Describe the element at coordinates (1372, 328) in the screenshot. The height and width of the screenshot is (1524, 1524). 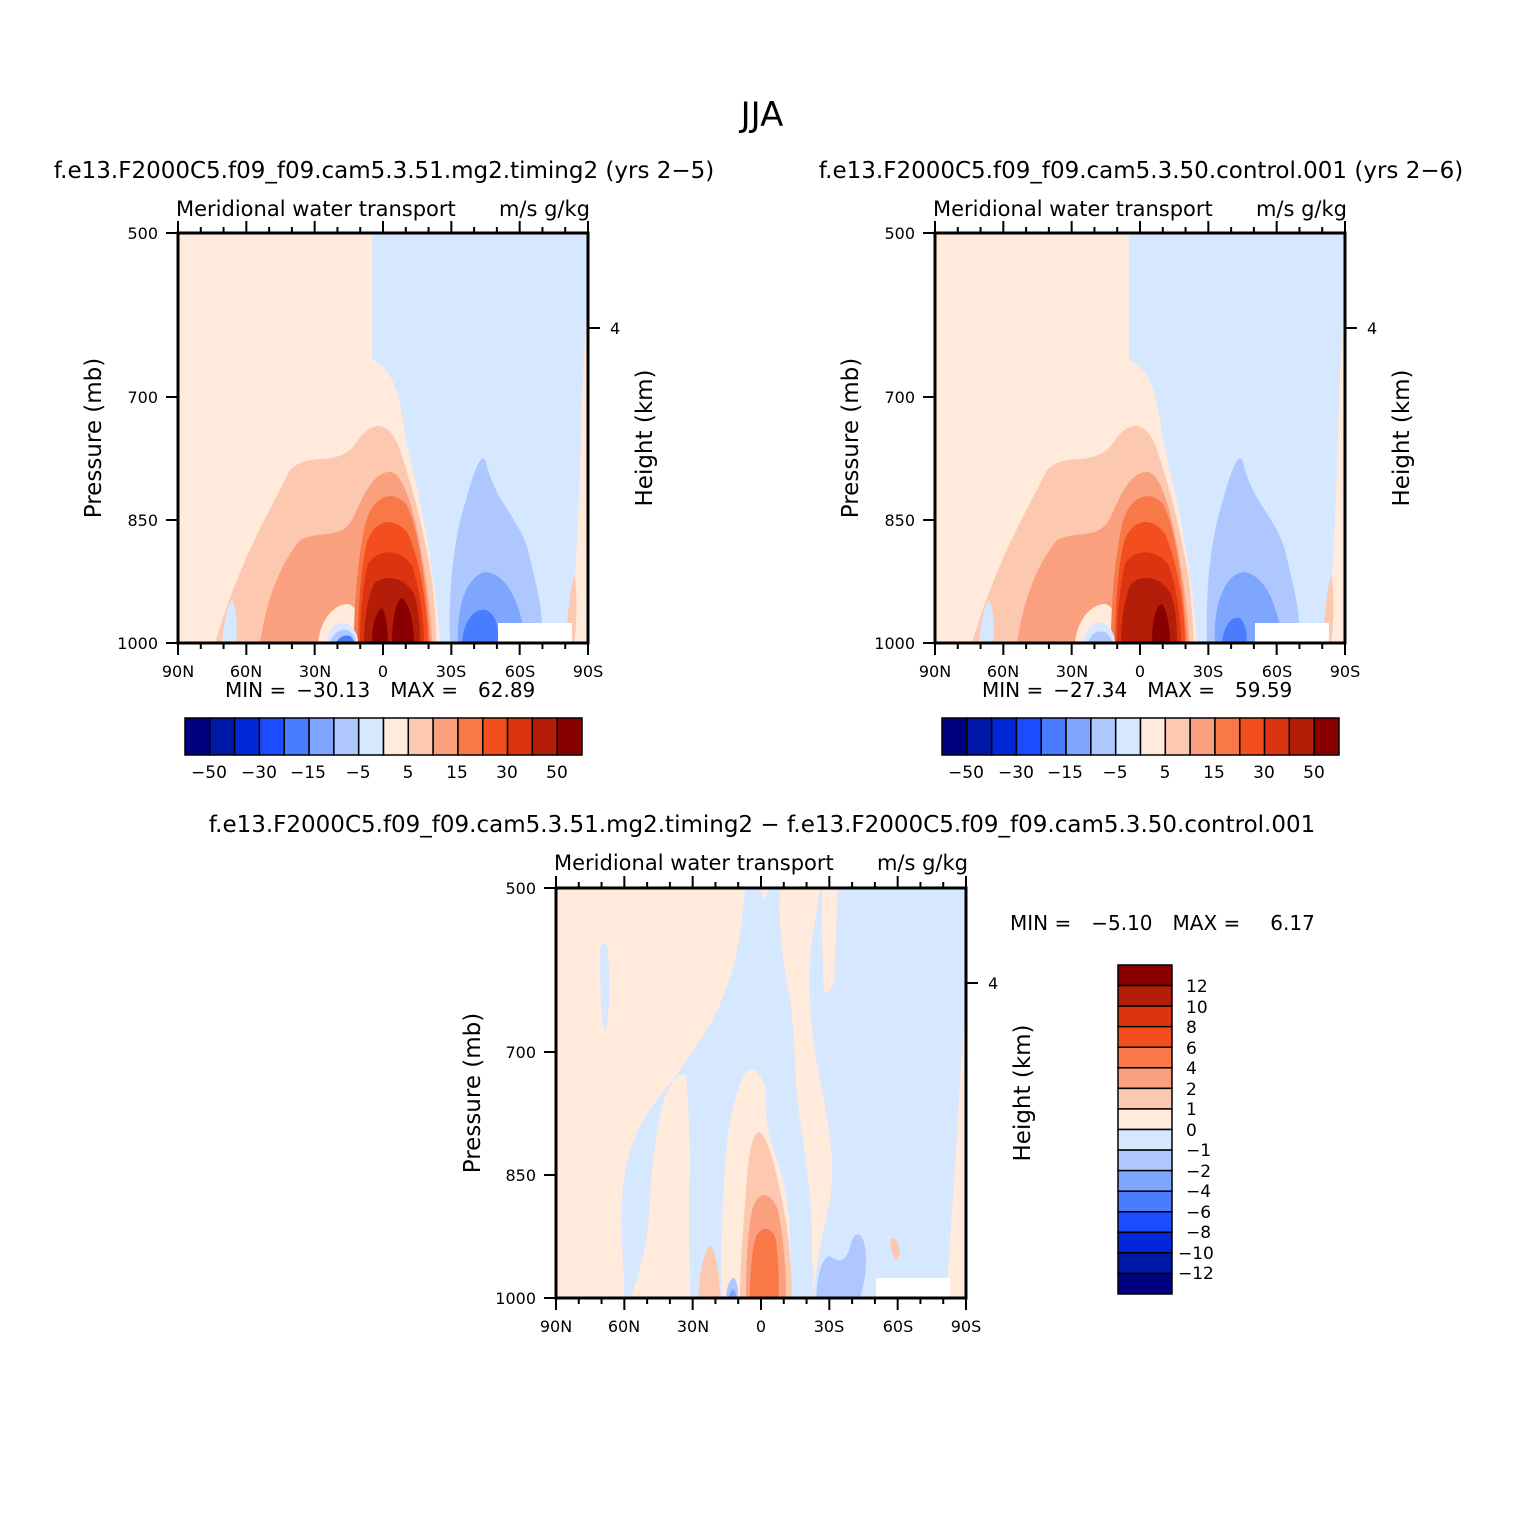
I see `y-right-tick-label: 4` at that location.